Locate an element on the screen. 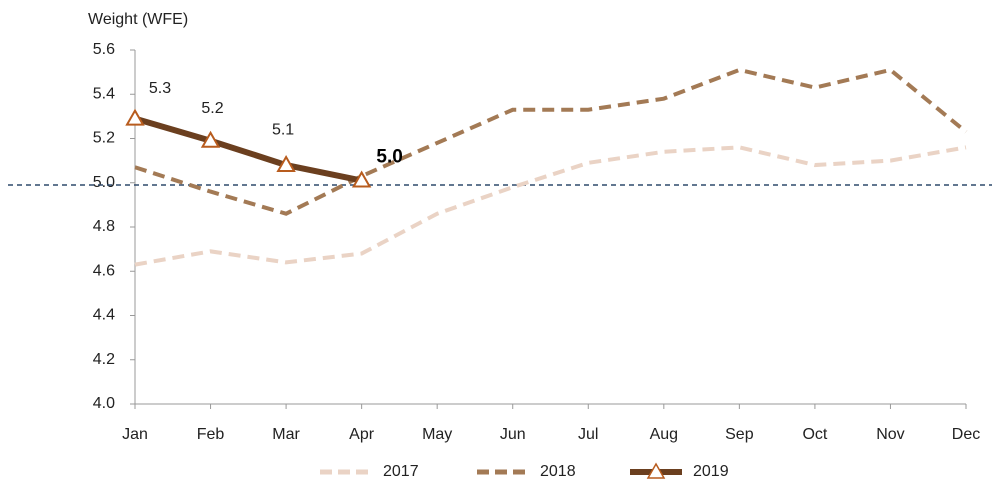 This screenshot has height=485, width=992. x-tick-label: Oct is located at coordinates (814, 434).